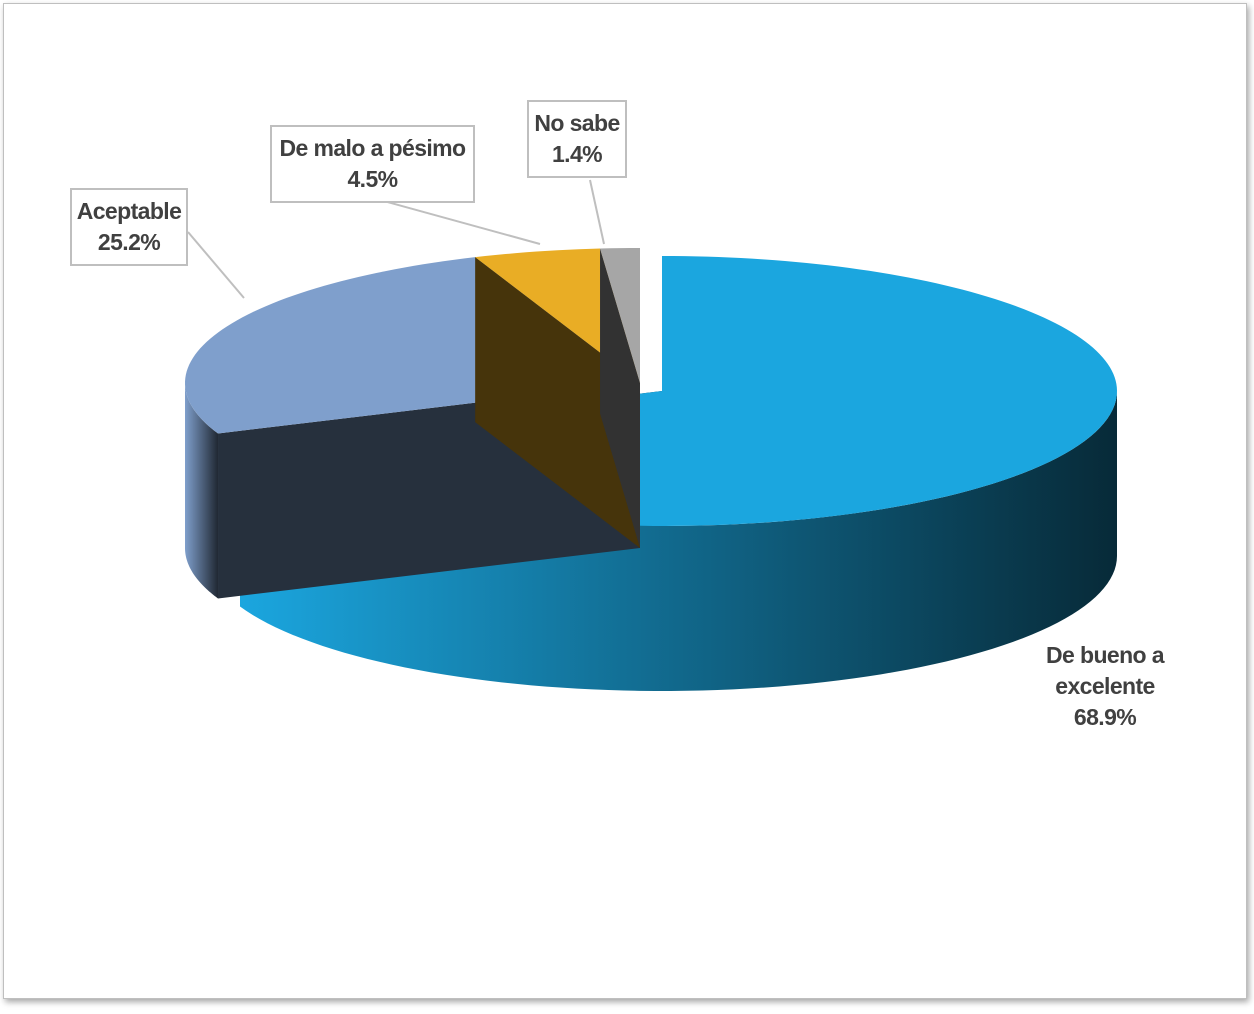 The width and height of the screenshot is (1254, 1014). Describe the element at coordinates (373, 148) in the screenshot. I see `category-label: De malo a pésimo` at that location.